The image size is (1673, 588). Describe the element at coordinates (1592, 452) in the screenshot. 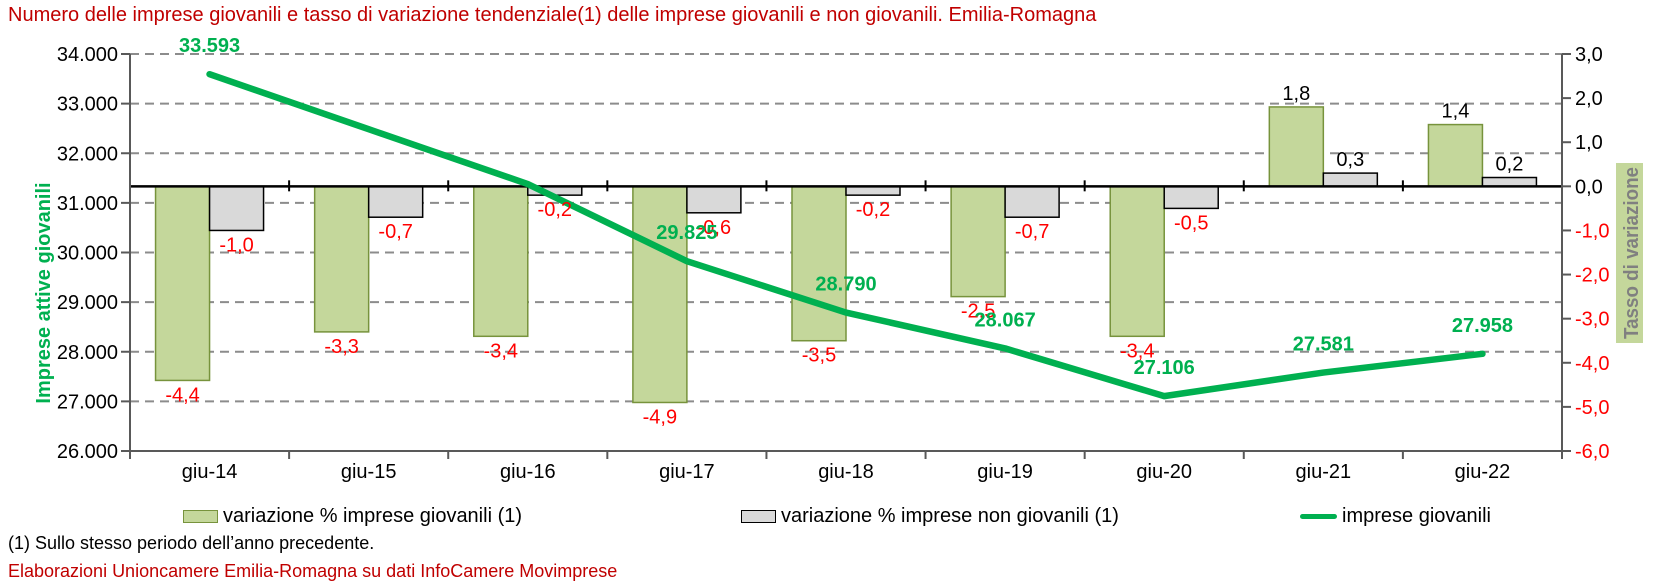

I see `right-axis-tick-label: -6,0` at that location.